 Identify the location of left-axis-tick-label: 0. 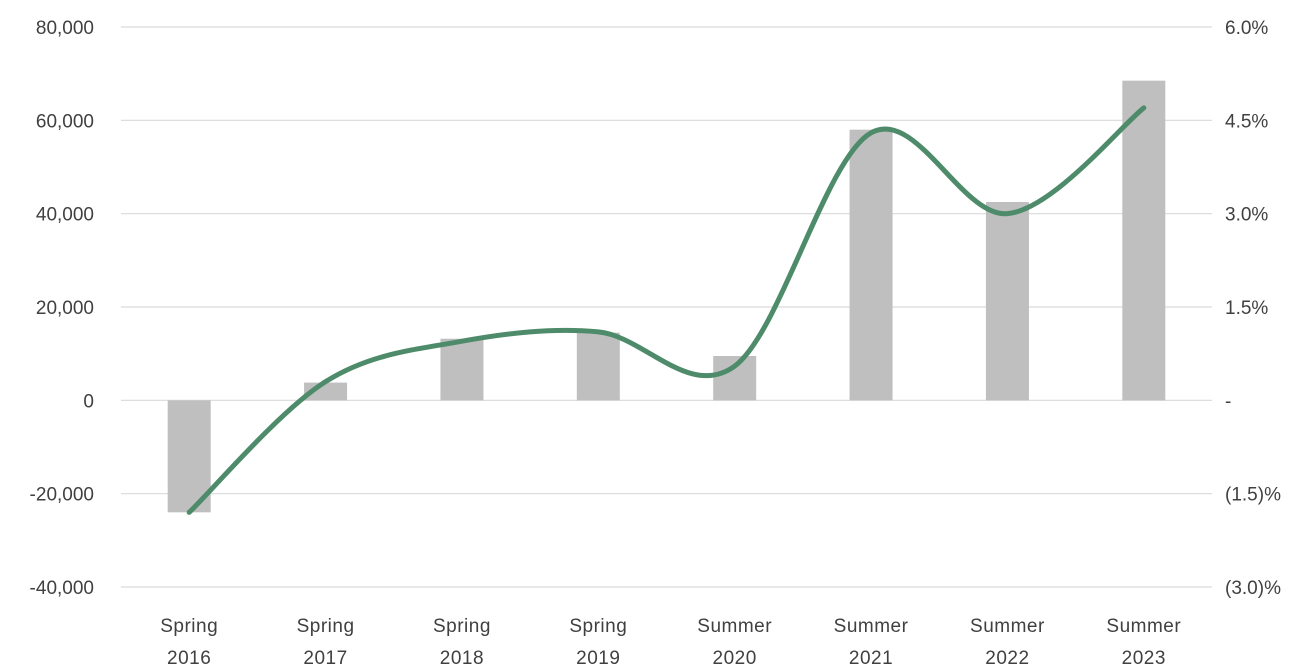
(88, 401).